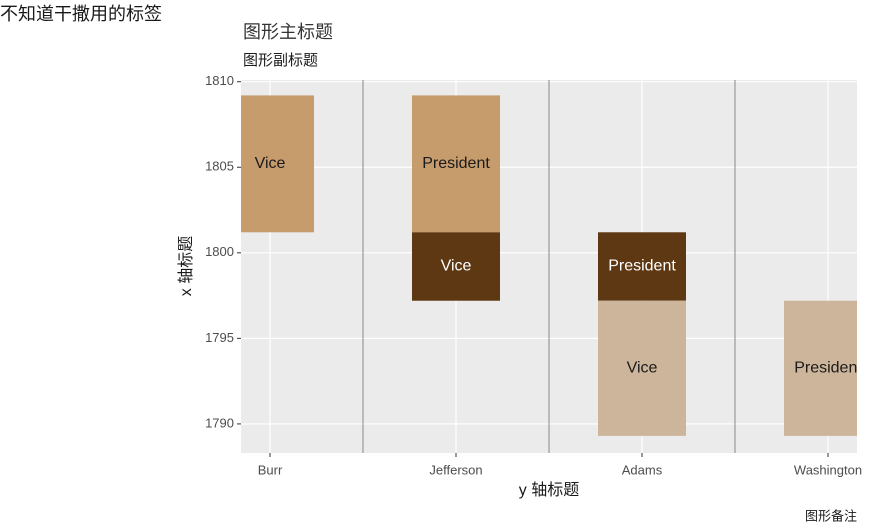  I want to click on x-tick-label: Washington, so click(828, 469).